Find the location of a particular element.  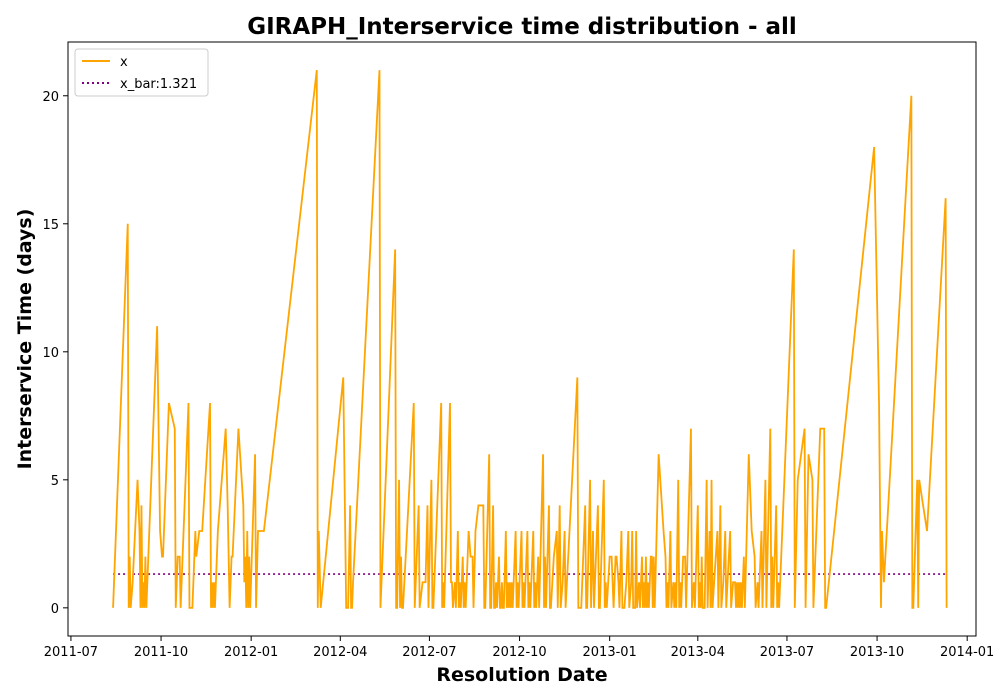

x-tick-label: 2012-07 is located at coordinates (429, 652).